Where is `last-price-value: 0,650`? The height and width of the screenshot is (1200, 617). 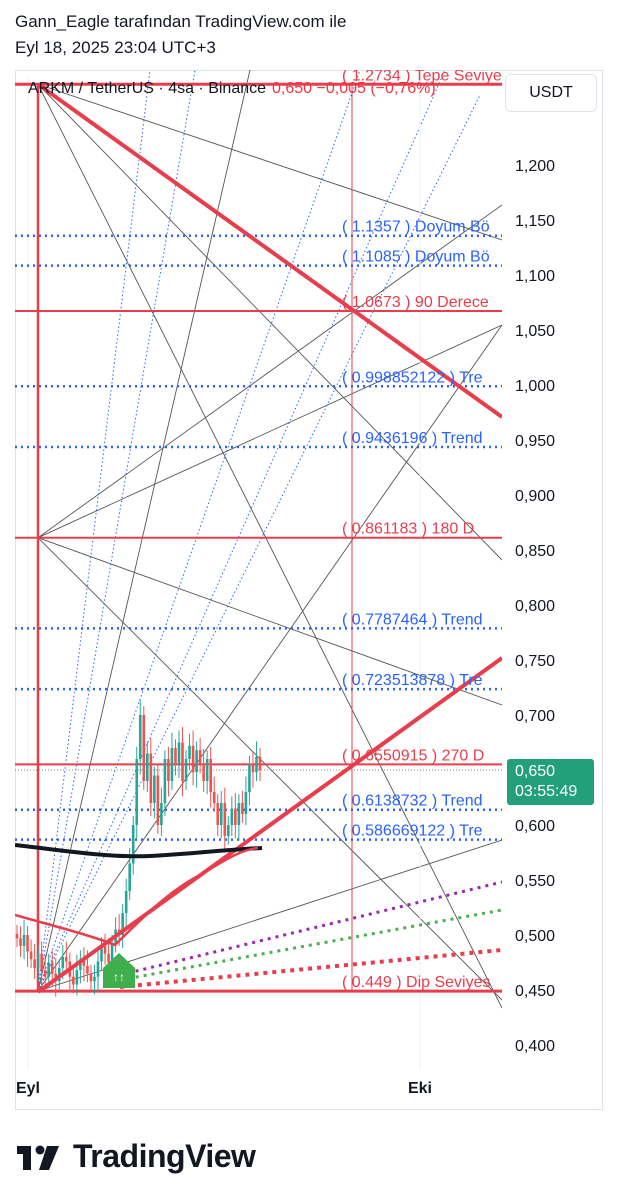 last-price-value: 0,650 is located at coordinates (535, 771).